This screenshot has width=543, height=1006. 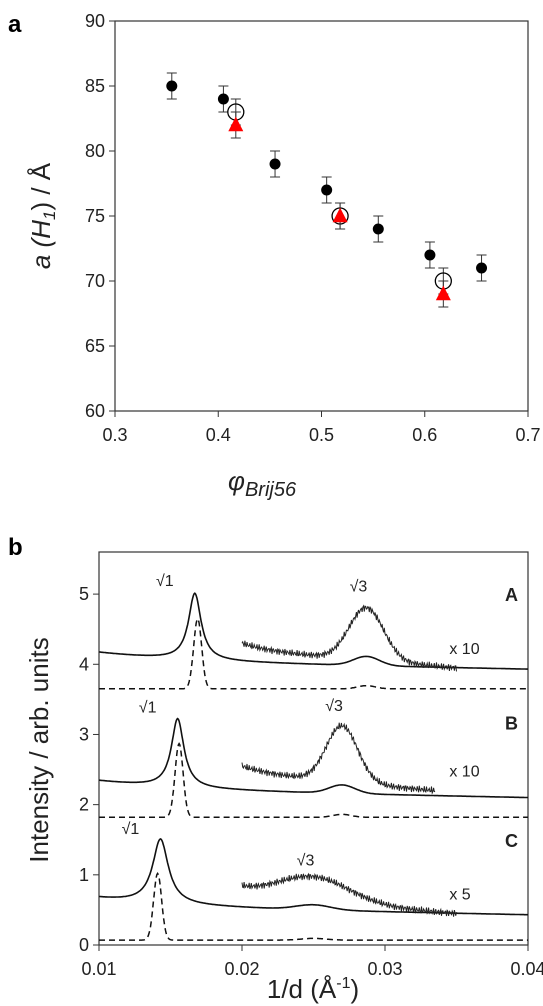 I want to click on panel-b-x-axis-label: 1/d (Å-1), so click(x=313, y=989).